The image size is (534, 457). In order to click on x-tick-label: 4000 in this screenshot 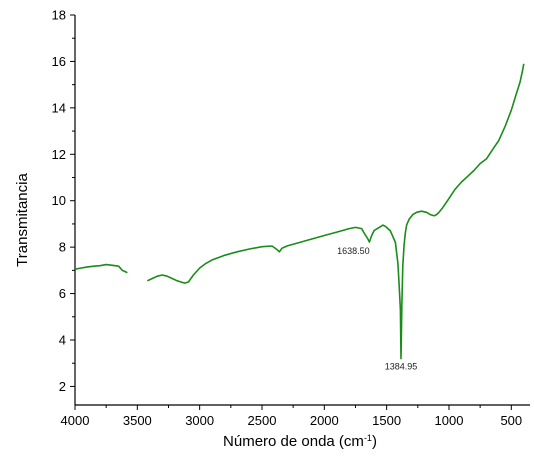, I will do `click(75, 420)`.